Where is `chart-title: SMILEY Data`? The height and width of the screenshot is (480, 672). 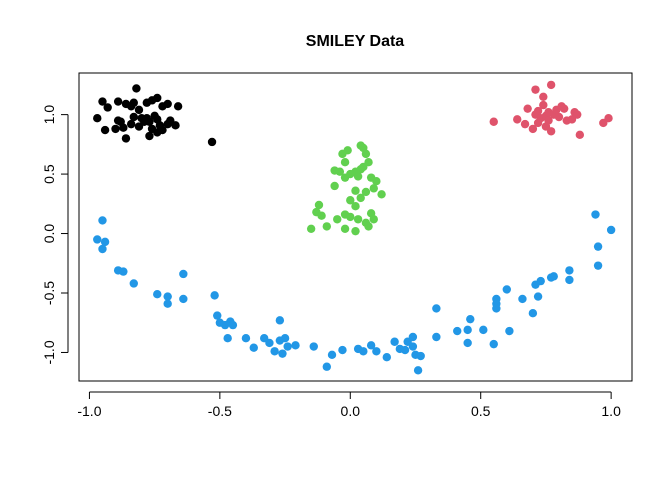 chart-title: SMILEY Data is located at coordinates (355, 41).